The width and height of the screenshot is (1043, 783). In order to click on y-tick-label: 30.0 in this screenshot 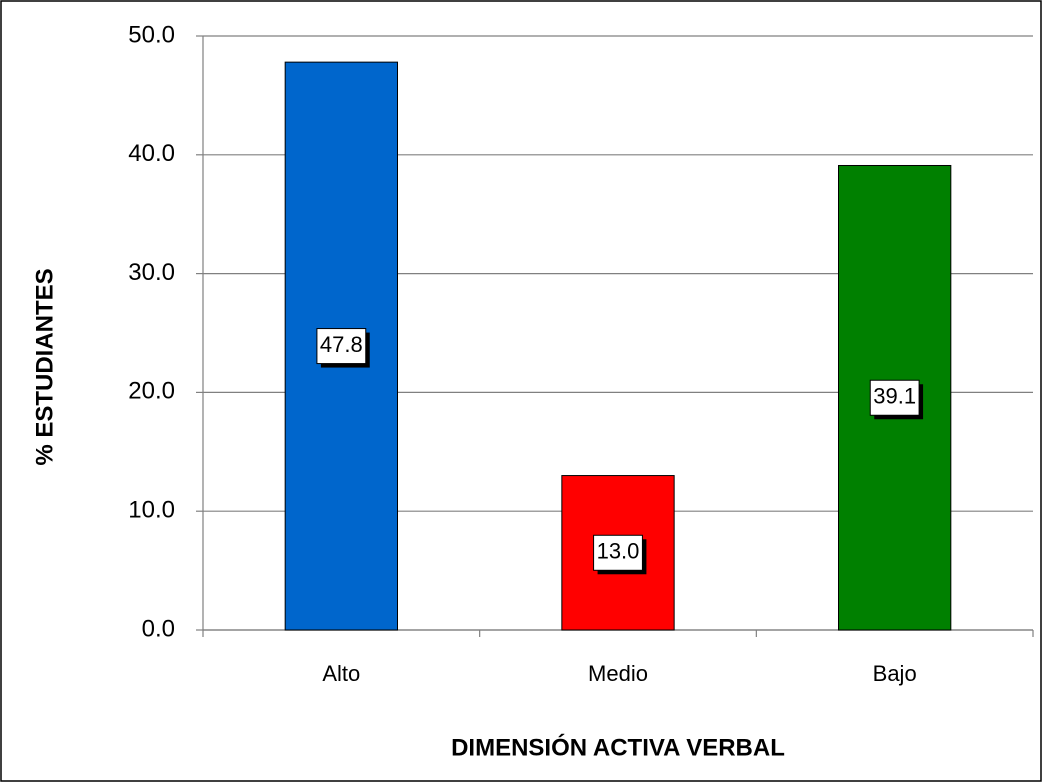, I will do `click(151, 272)`.